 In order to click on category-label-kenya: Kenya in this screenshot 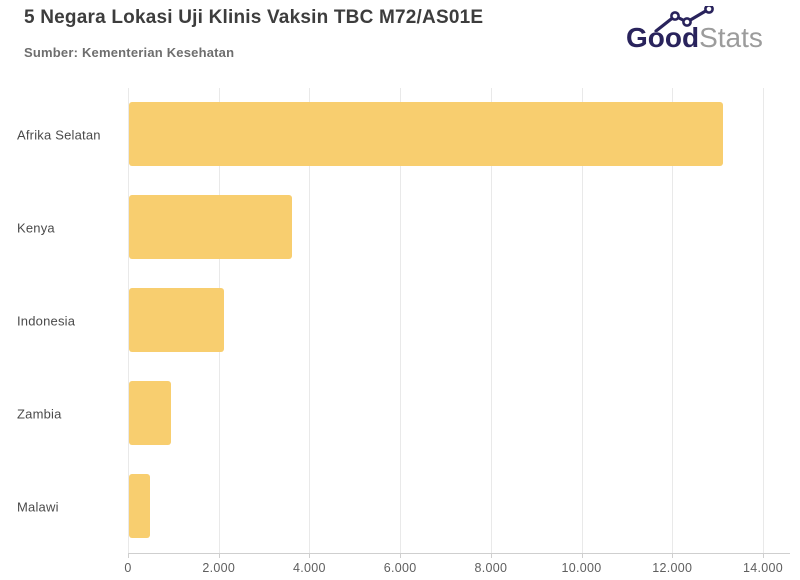, I will do `click(36, 227)`.